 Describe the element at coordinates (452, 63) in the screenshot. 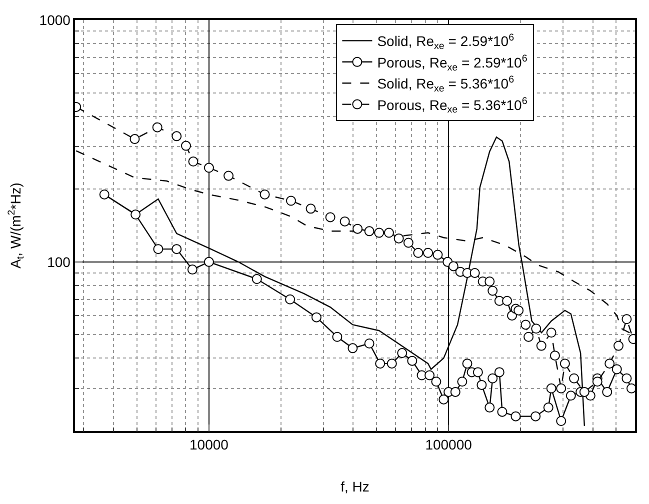

I see `legend-label: Porous, Re$_{xe}$ = 2.59*10$^{6}$` at that location.